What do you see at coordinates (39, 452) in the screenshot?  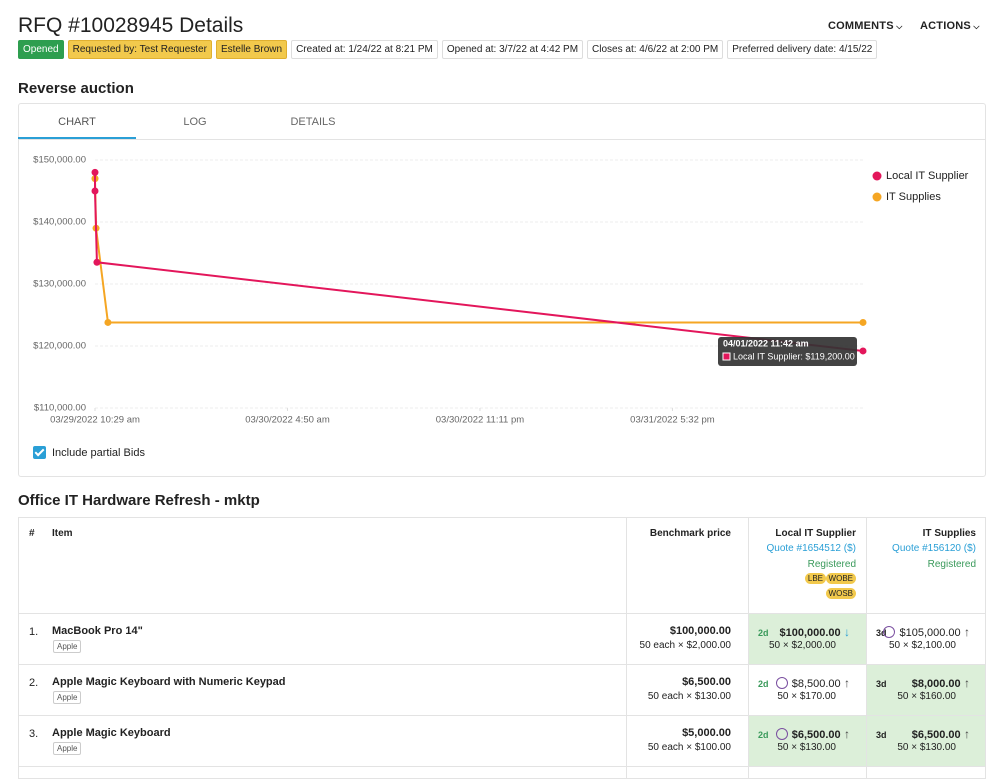 I see `checkbox` at bounding box center [39, 452].